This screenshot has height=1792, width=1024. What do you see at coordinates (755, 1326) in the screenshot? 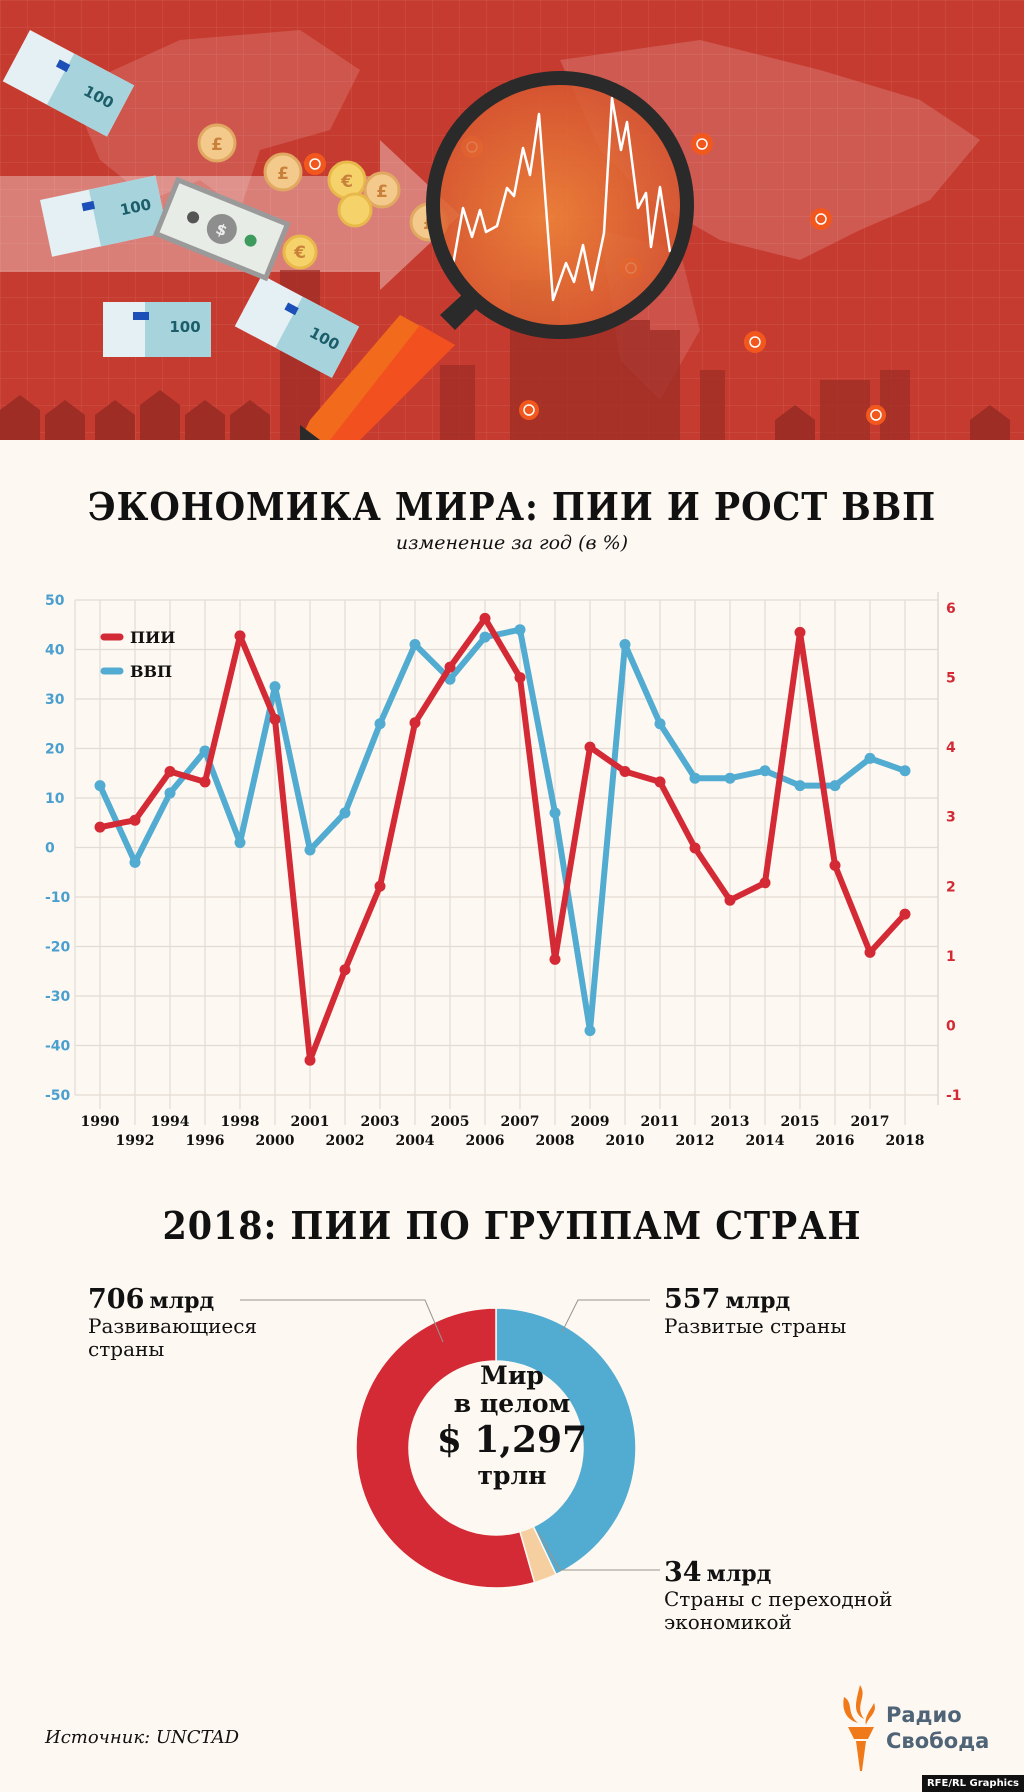
I see `developed-label: Развитые страны` at bounding box center [755, 1326].